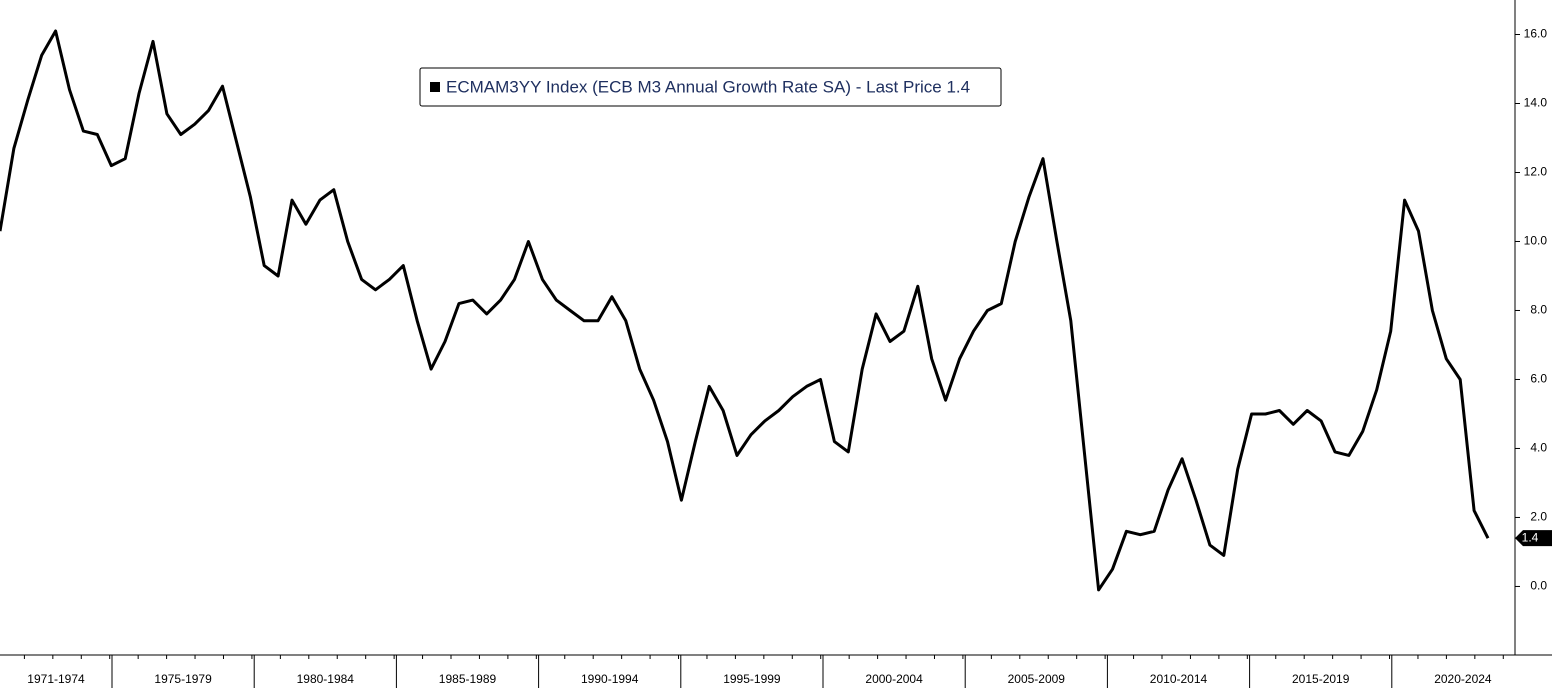 The image size is (1552, 688). I want to click on x-tick-label: 2020-2024, so click(1463, 679).